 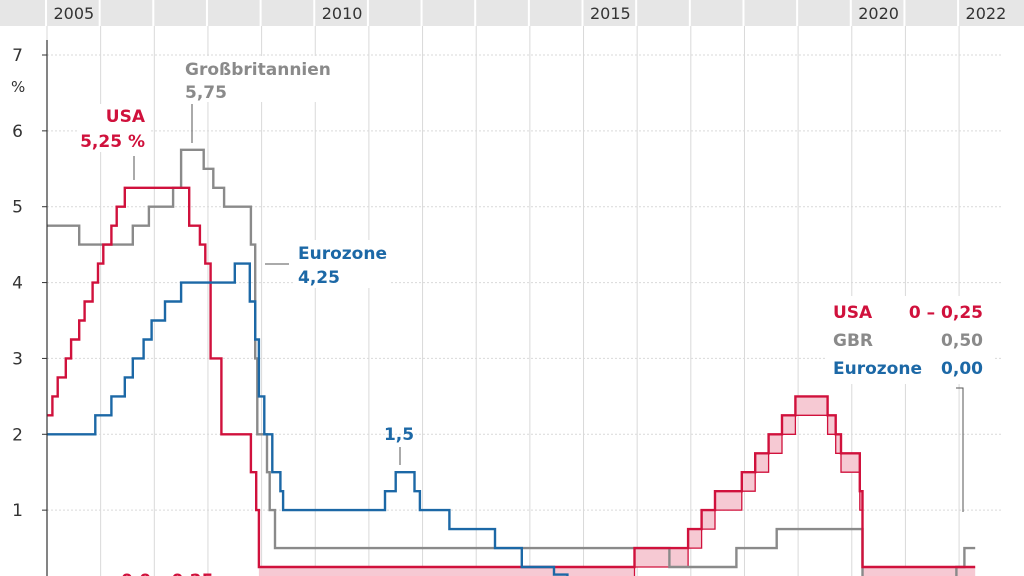 What do you see at coordinates (877, 369) in the screenshot?
I see `legend-name: Eurozone` at bounding box center [877, 369].